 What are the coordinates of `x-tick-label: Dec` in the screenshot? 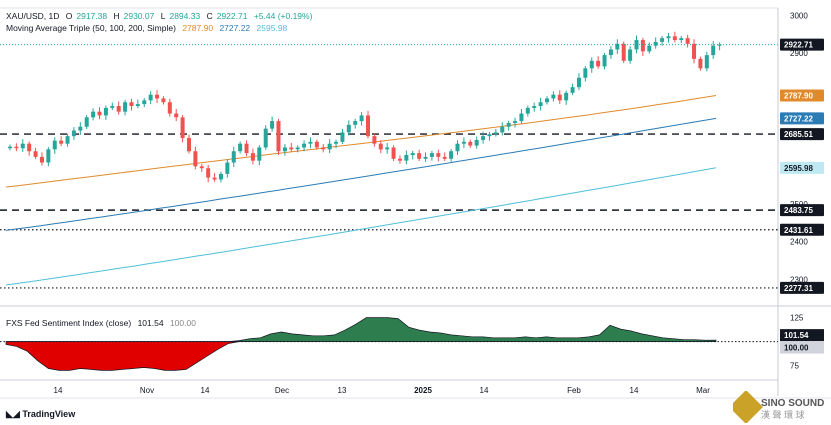 It's located at (282, 390).